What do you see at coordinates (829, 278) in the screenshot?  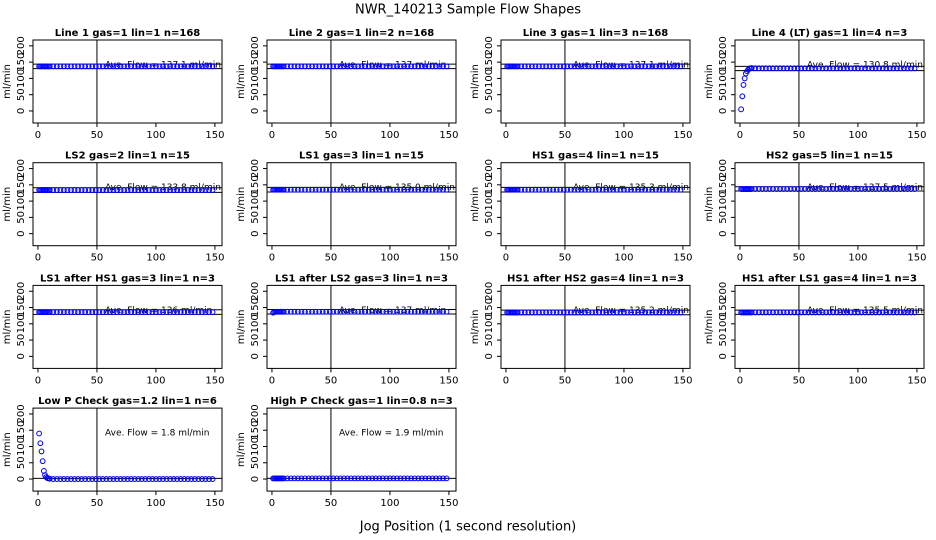 I see `panel-title: HS1 after LS1 gas=4 lin=1 n=3` at bounding box center [829, 278].